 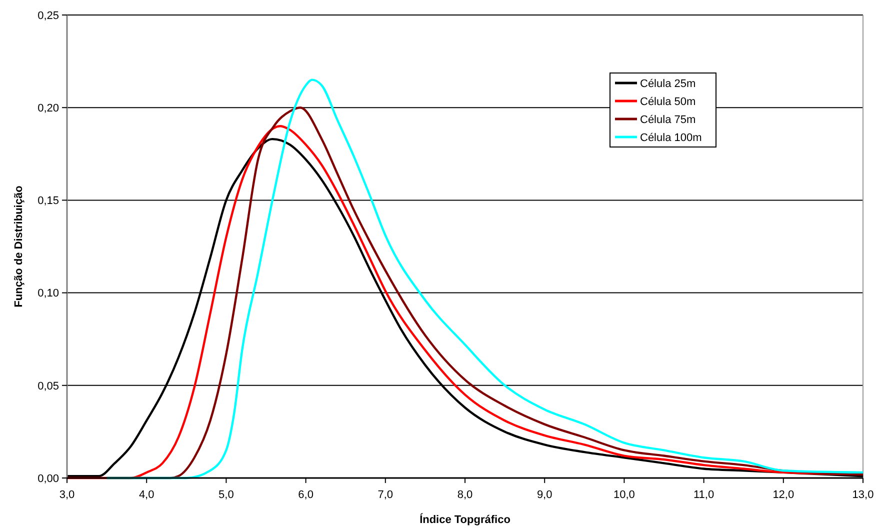 What do you see at coordinates (48, 478) in the screenshot?
I see `y-tick-label: 0,00` at bounding box center [48, 478].